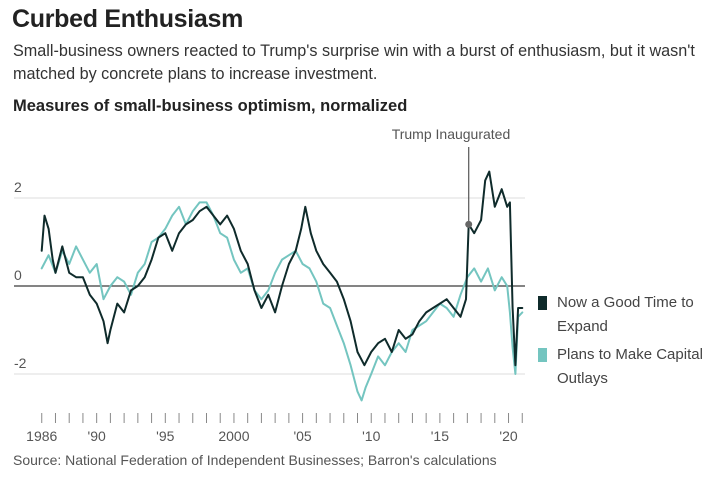 The height and width of the screenshot is (486, 719). I want to click on x-tick-label: '10, so click(371, 436).